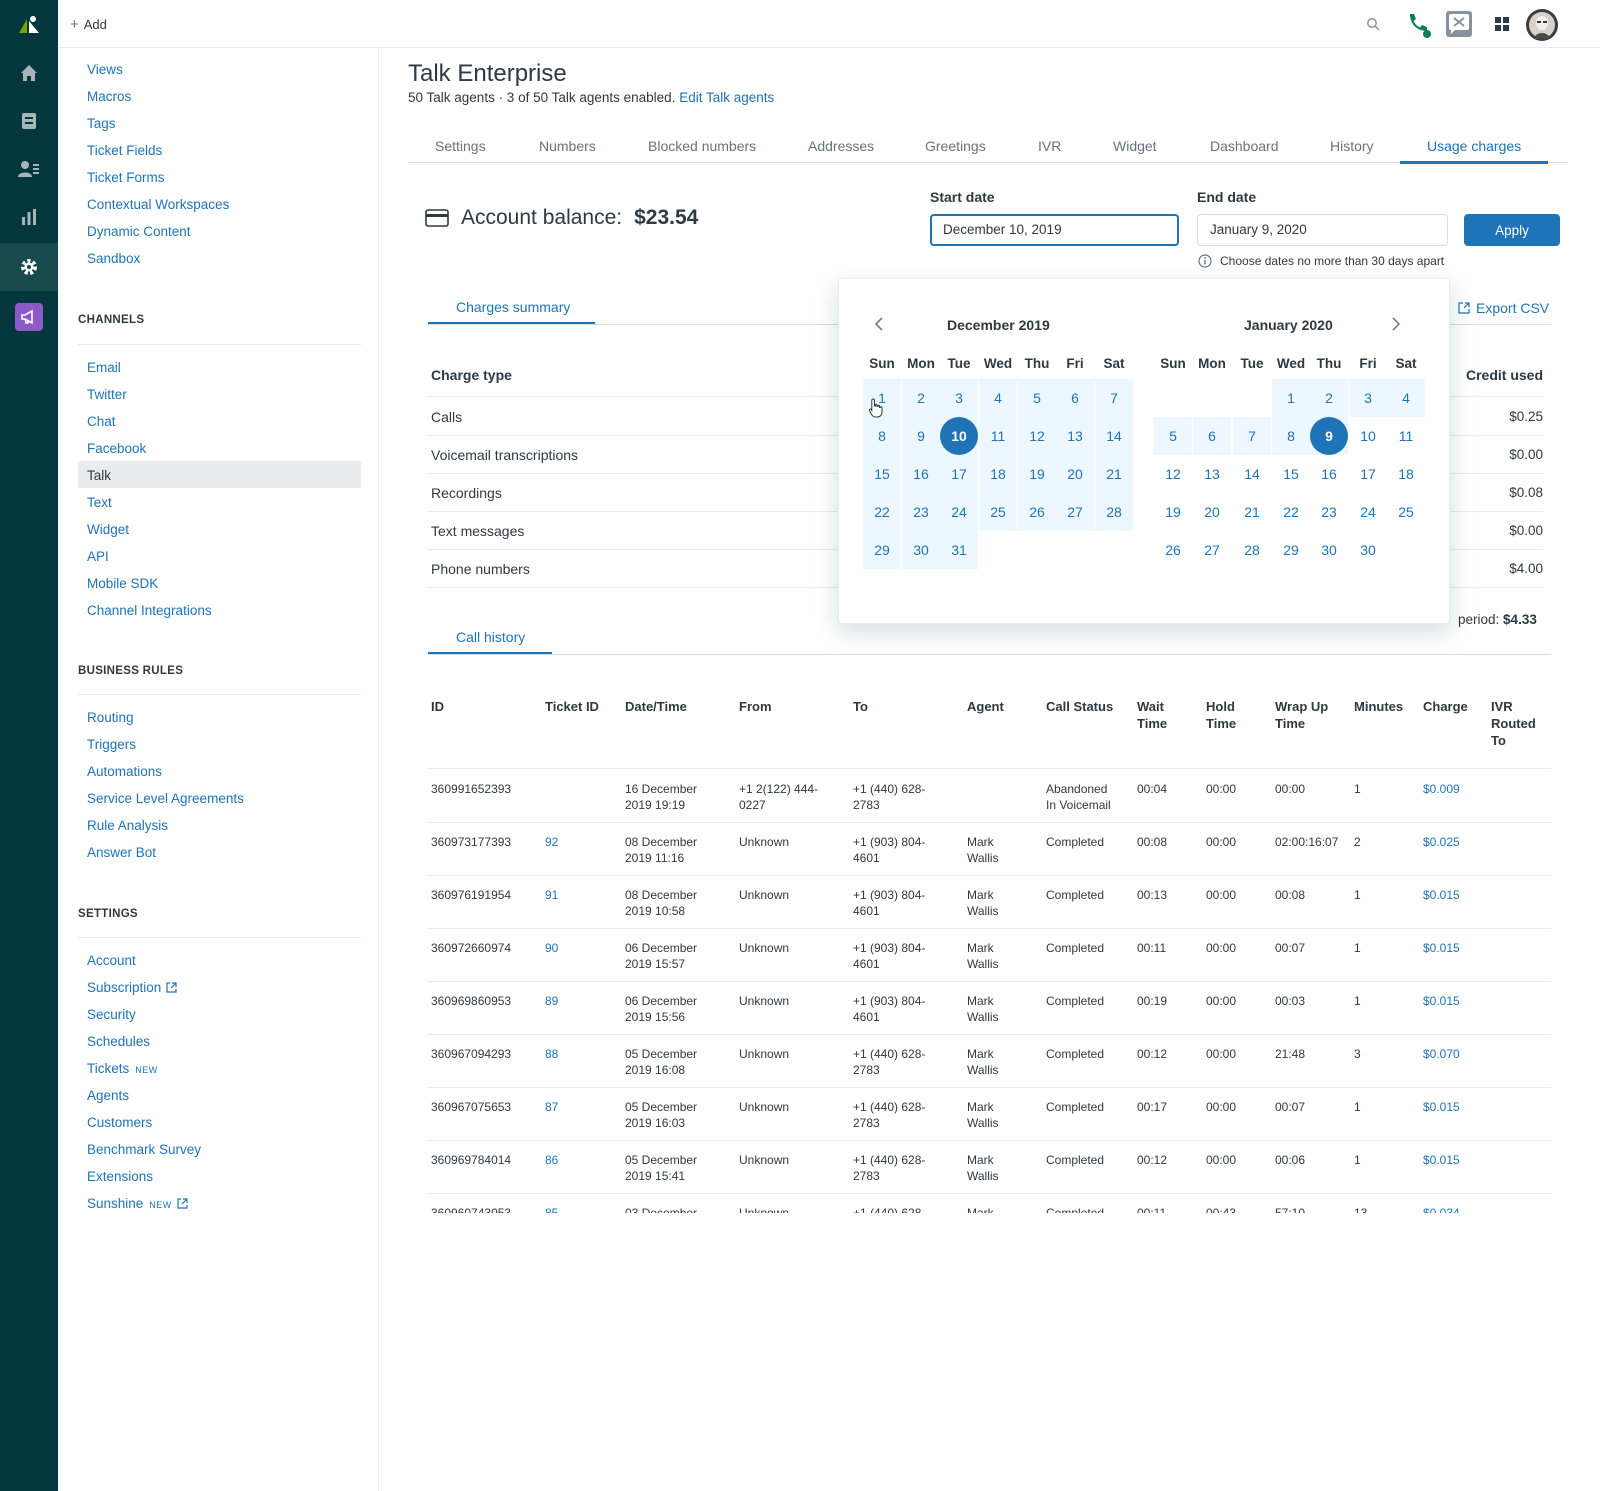 The image size is (1600, 1491). What do you see at coordinates (1441, 1054) in the screenshot?
I see `charge-link: $0.070` at bounding box center [1441, 1054].